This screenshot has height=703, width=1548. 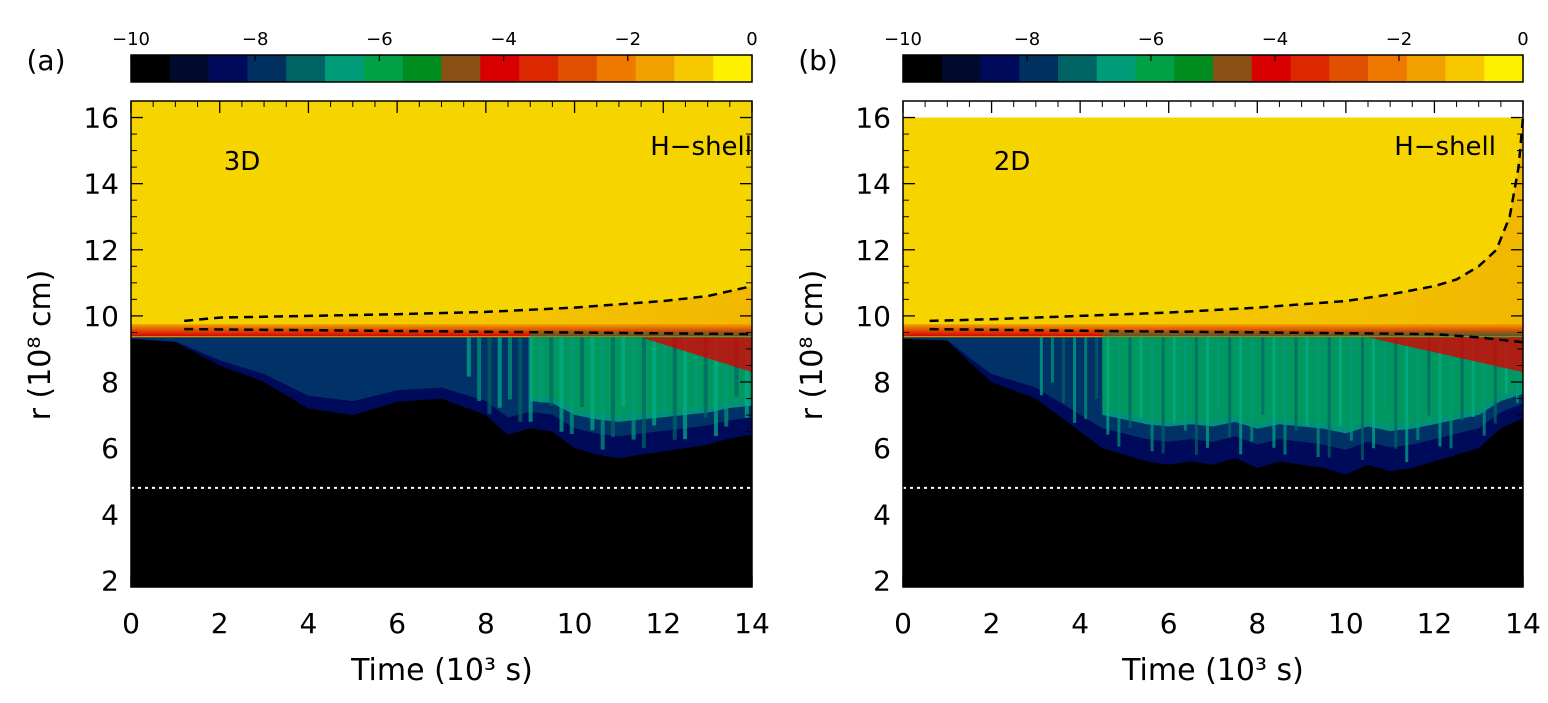 I want to click on colorbar-b: −10 −8 −6 −4 −2 0, so click(x=1206, y=56).